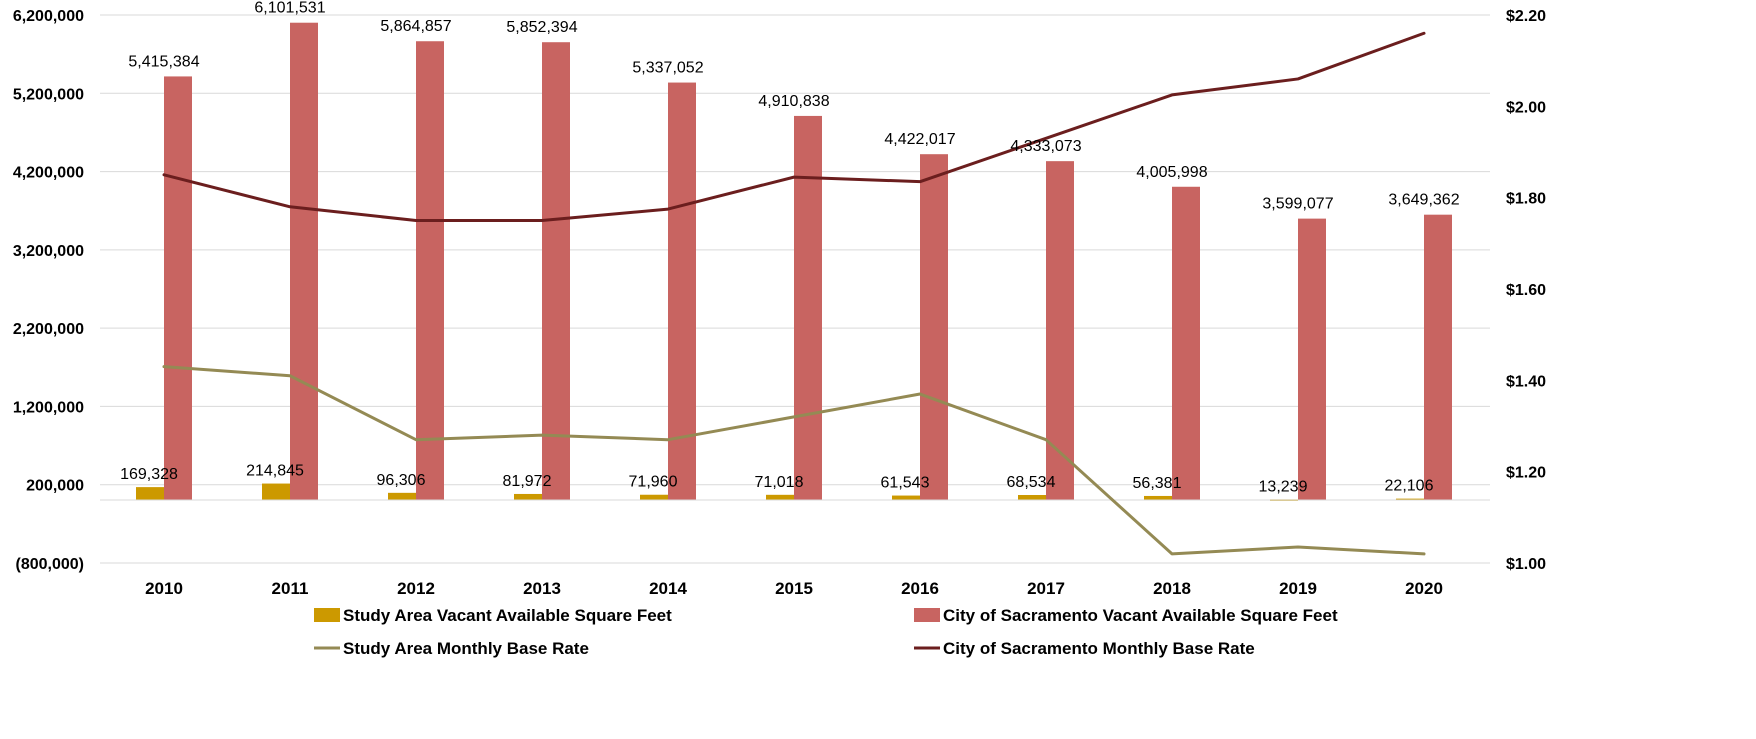 The image size is (1756, 739). I want to click on left-axis-tick-label: 4,200,000, so click(48, 173).